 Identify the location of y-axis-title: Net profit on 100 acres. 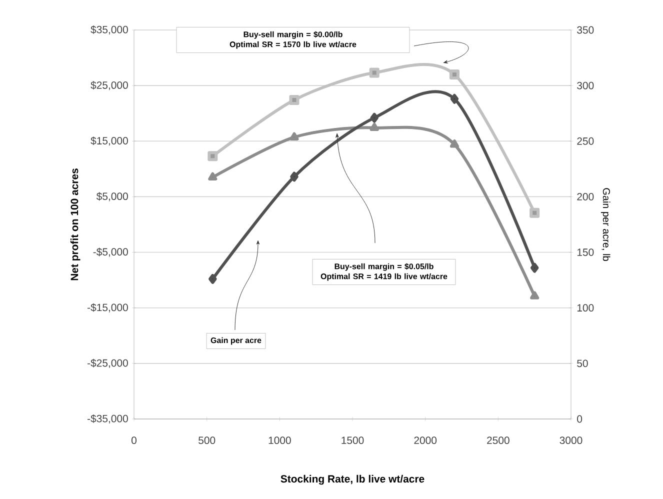
(75, 224).